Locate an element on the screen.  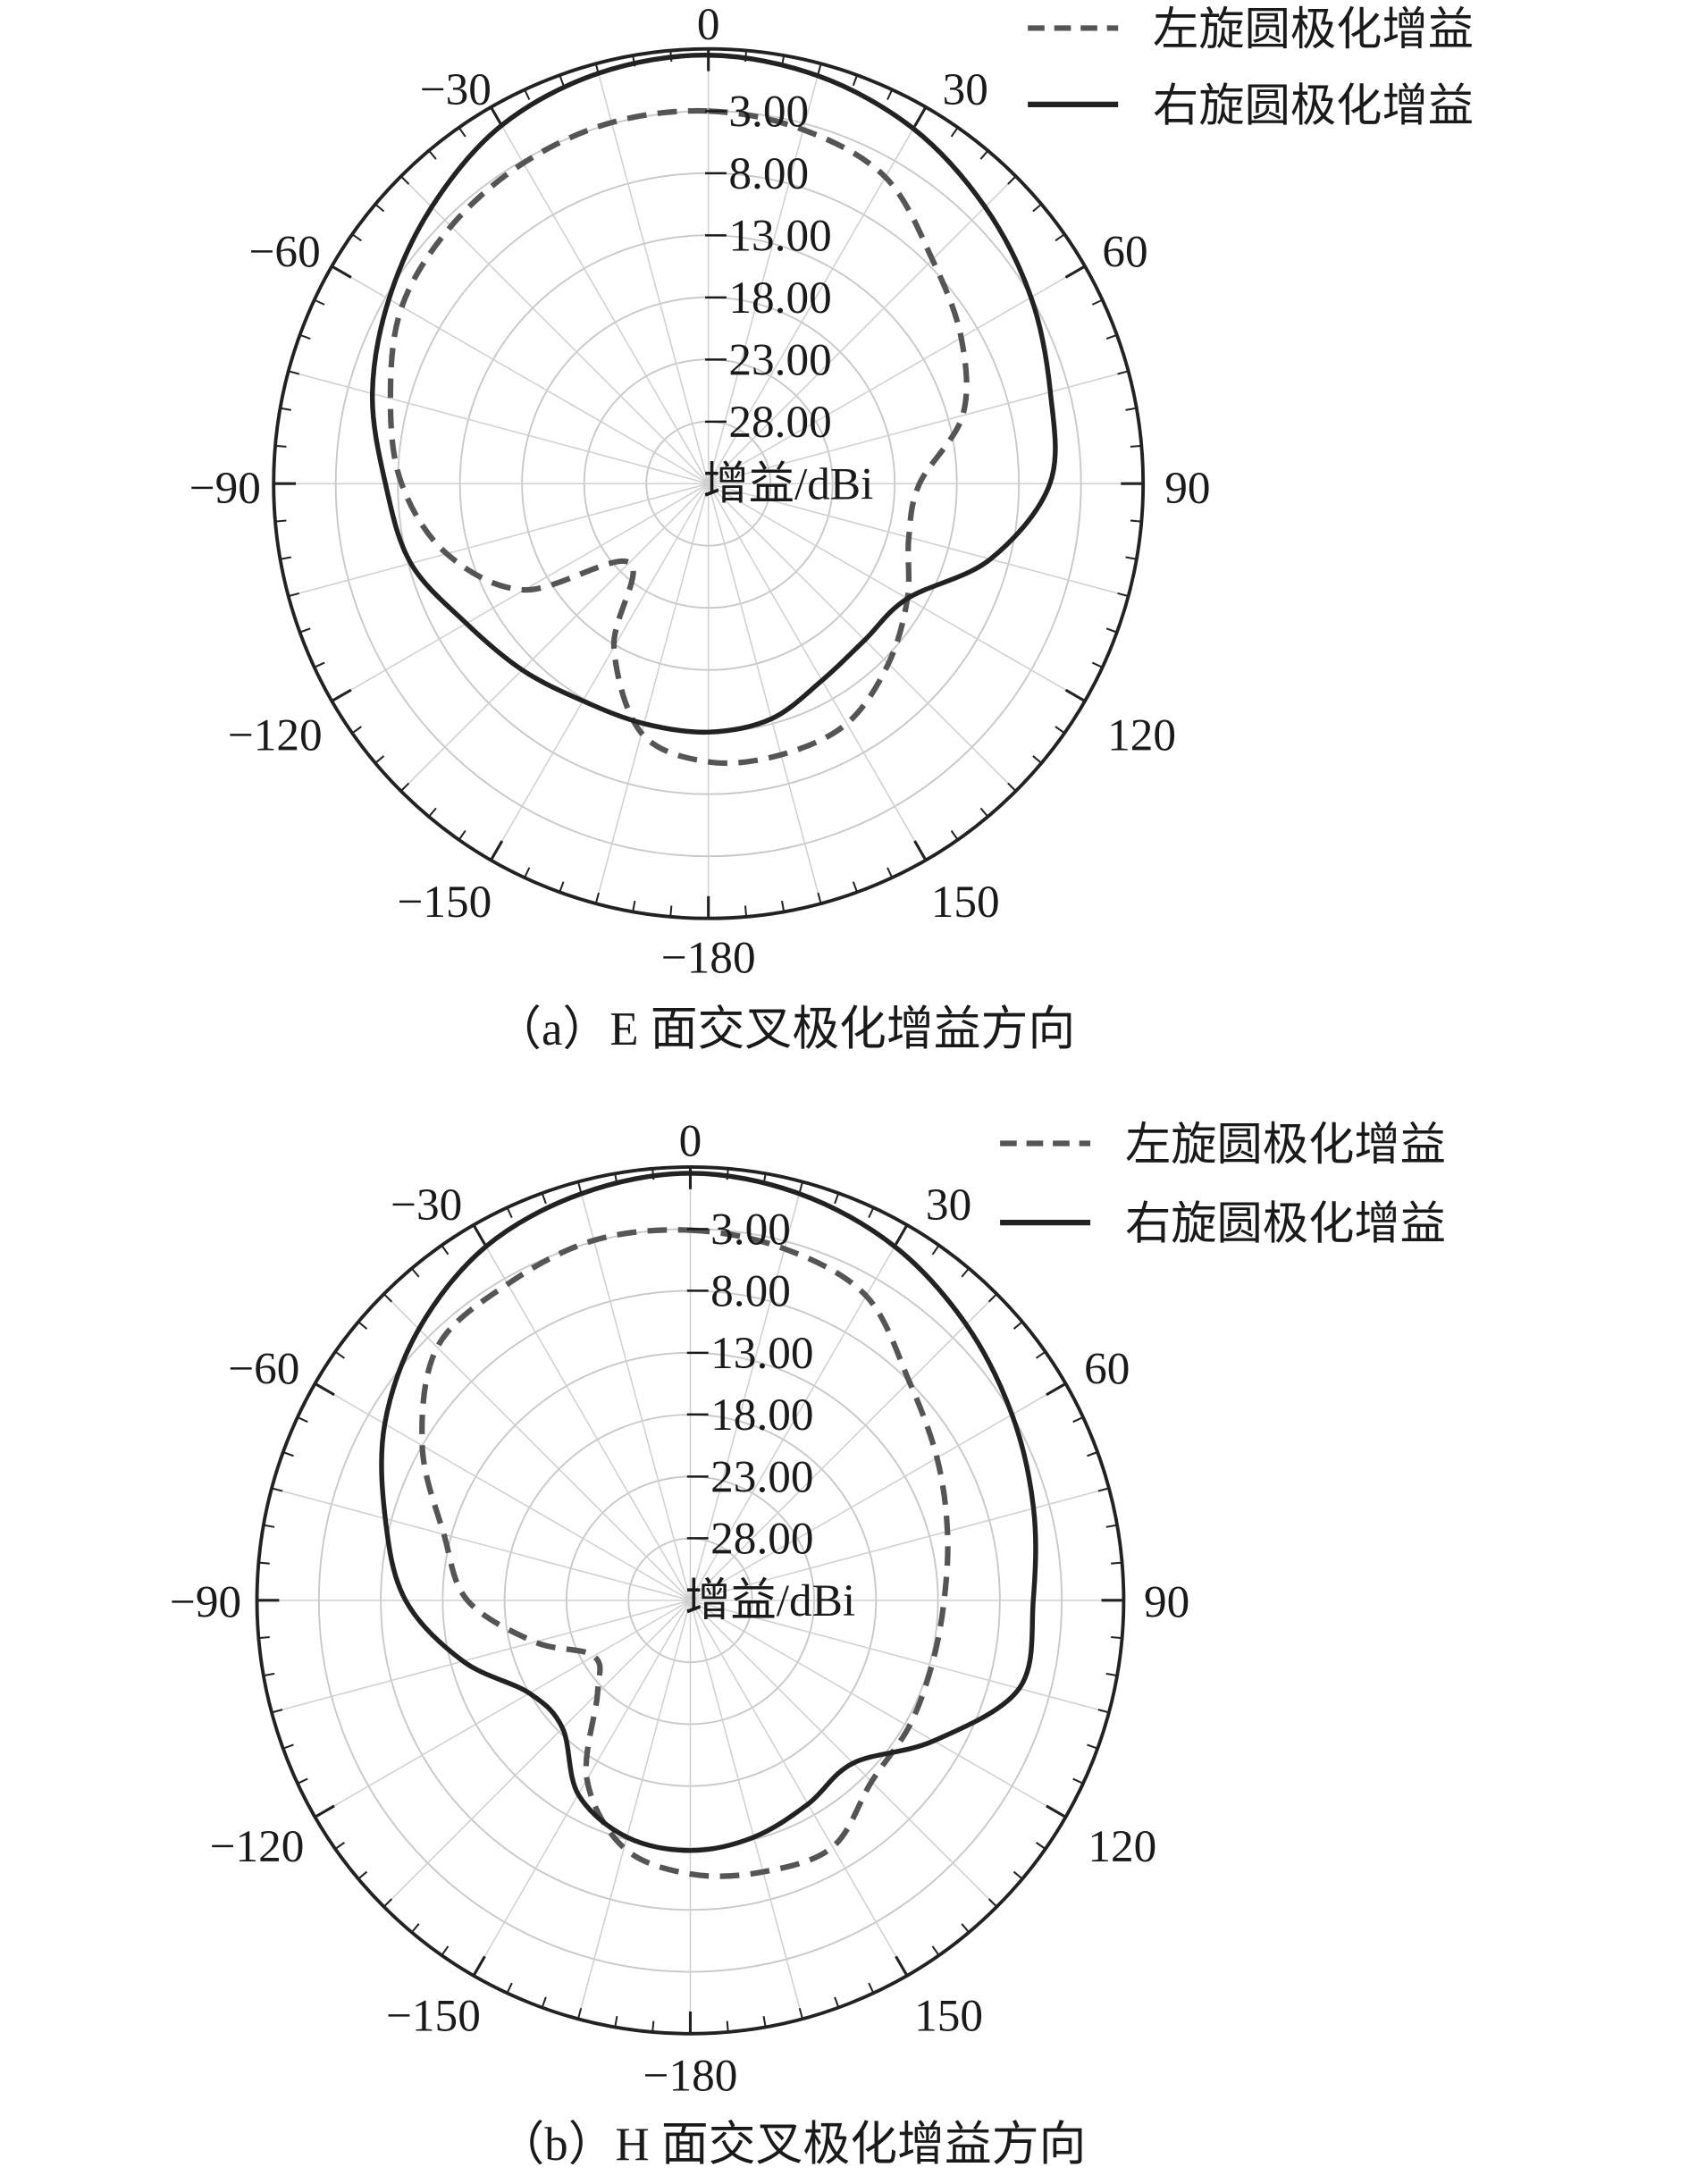
series-rhcp-line is located at coordinates (709, 1512).